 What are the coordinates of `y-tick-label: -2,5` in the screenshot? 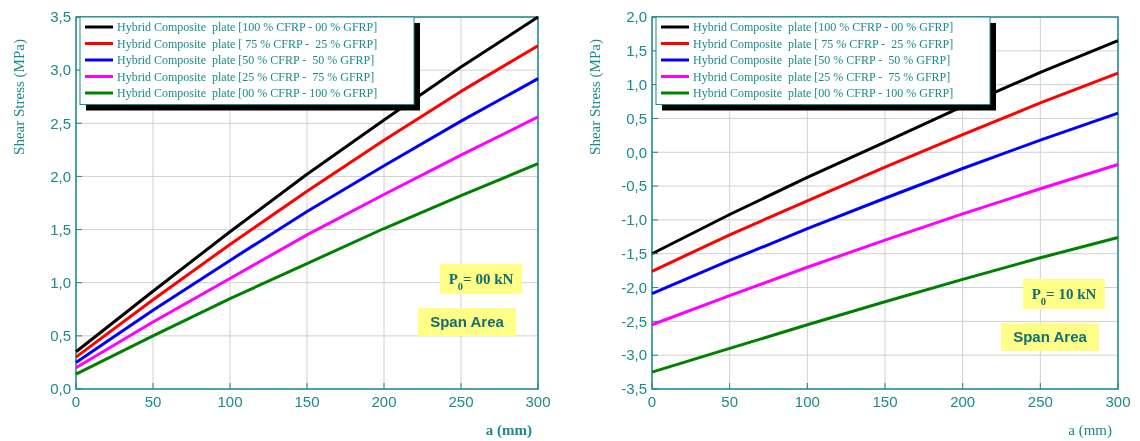 It's located at (634, 321).